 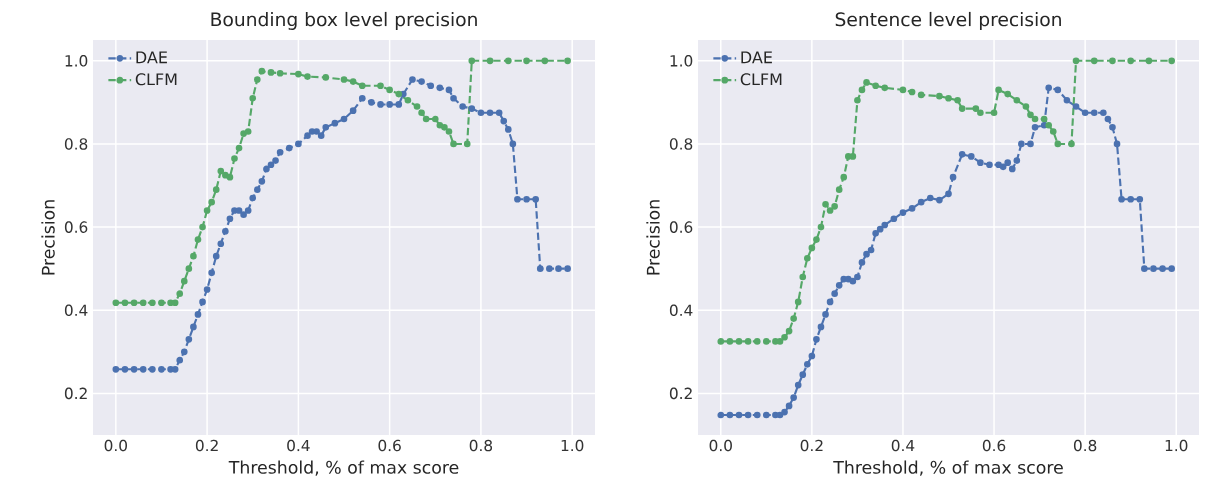 I want to click on chart-title: Bounding box level precision, so click(x=344, y=20).